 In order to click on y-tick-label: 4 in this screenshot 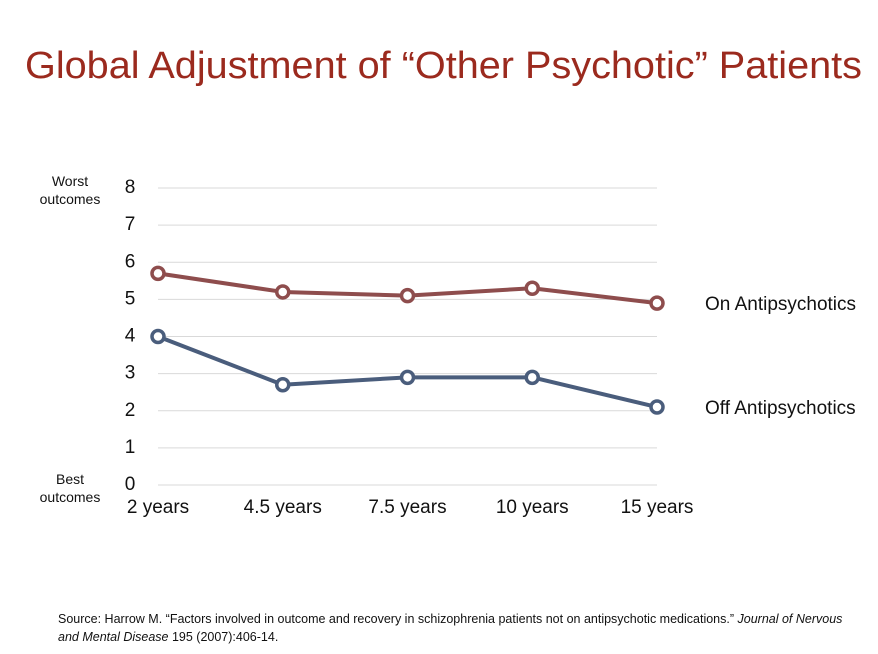, I will do `click(130, 336)`.